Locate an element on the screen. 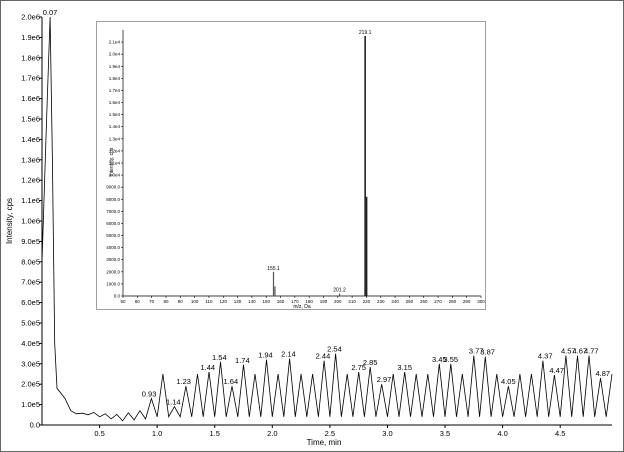  inset-x-tick-label: 100 is located at coordinates (195, 301).